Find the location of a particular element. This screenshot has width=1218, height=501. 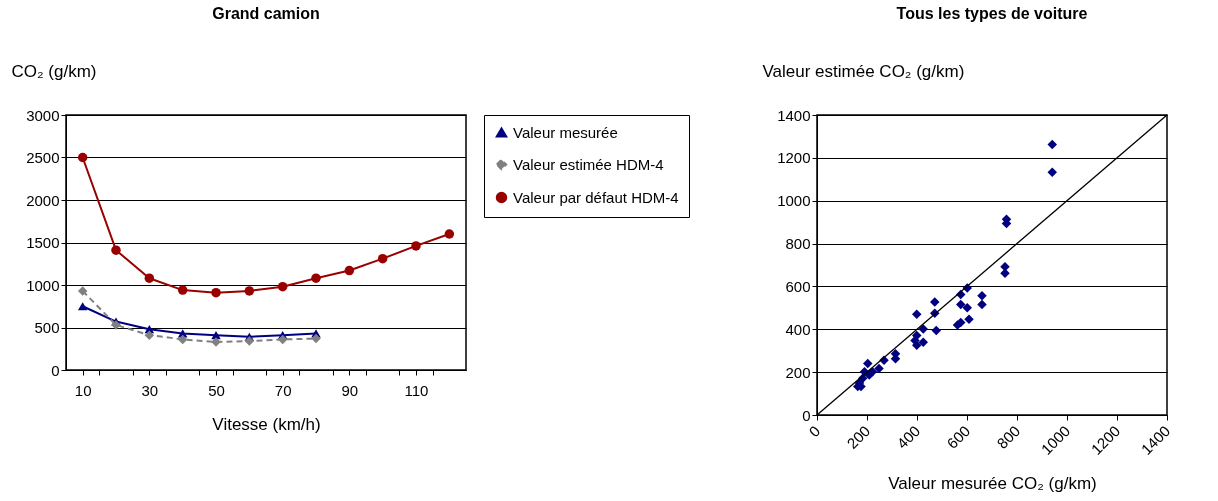

y-axis-title: Valeur estimée CO₂ (g/km) is located at coordinates (863, 71).